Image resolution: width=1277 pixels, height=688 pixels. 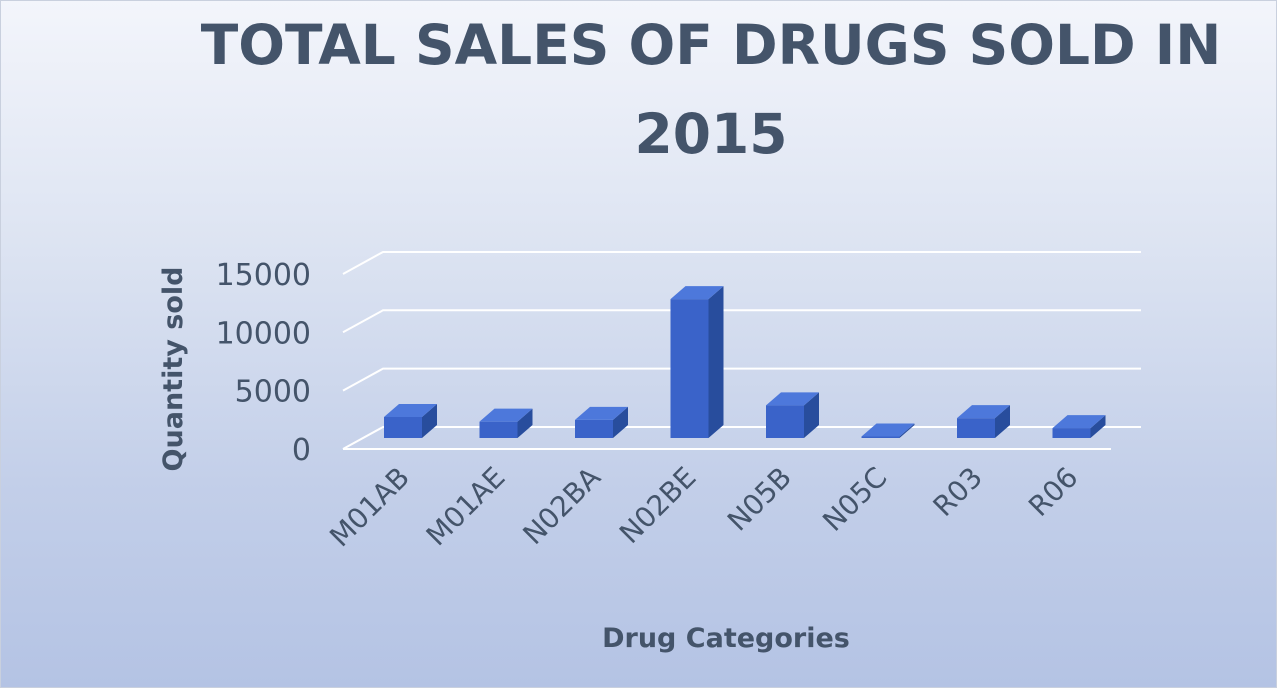 I want to click on y-axis-ticks: 0 5000 10000 15000, so click(x=263, y=363).